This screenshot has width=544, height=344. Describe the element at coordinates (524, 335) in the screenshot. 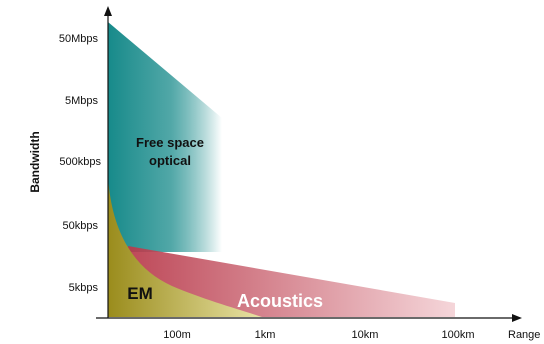

I see `x-axis-title: Range` at that location.